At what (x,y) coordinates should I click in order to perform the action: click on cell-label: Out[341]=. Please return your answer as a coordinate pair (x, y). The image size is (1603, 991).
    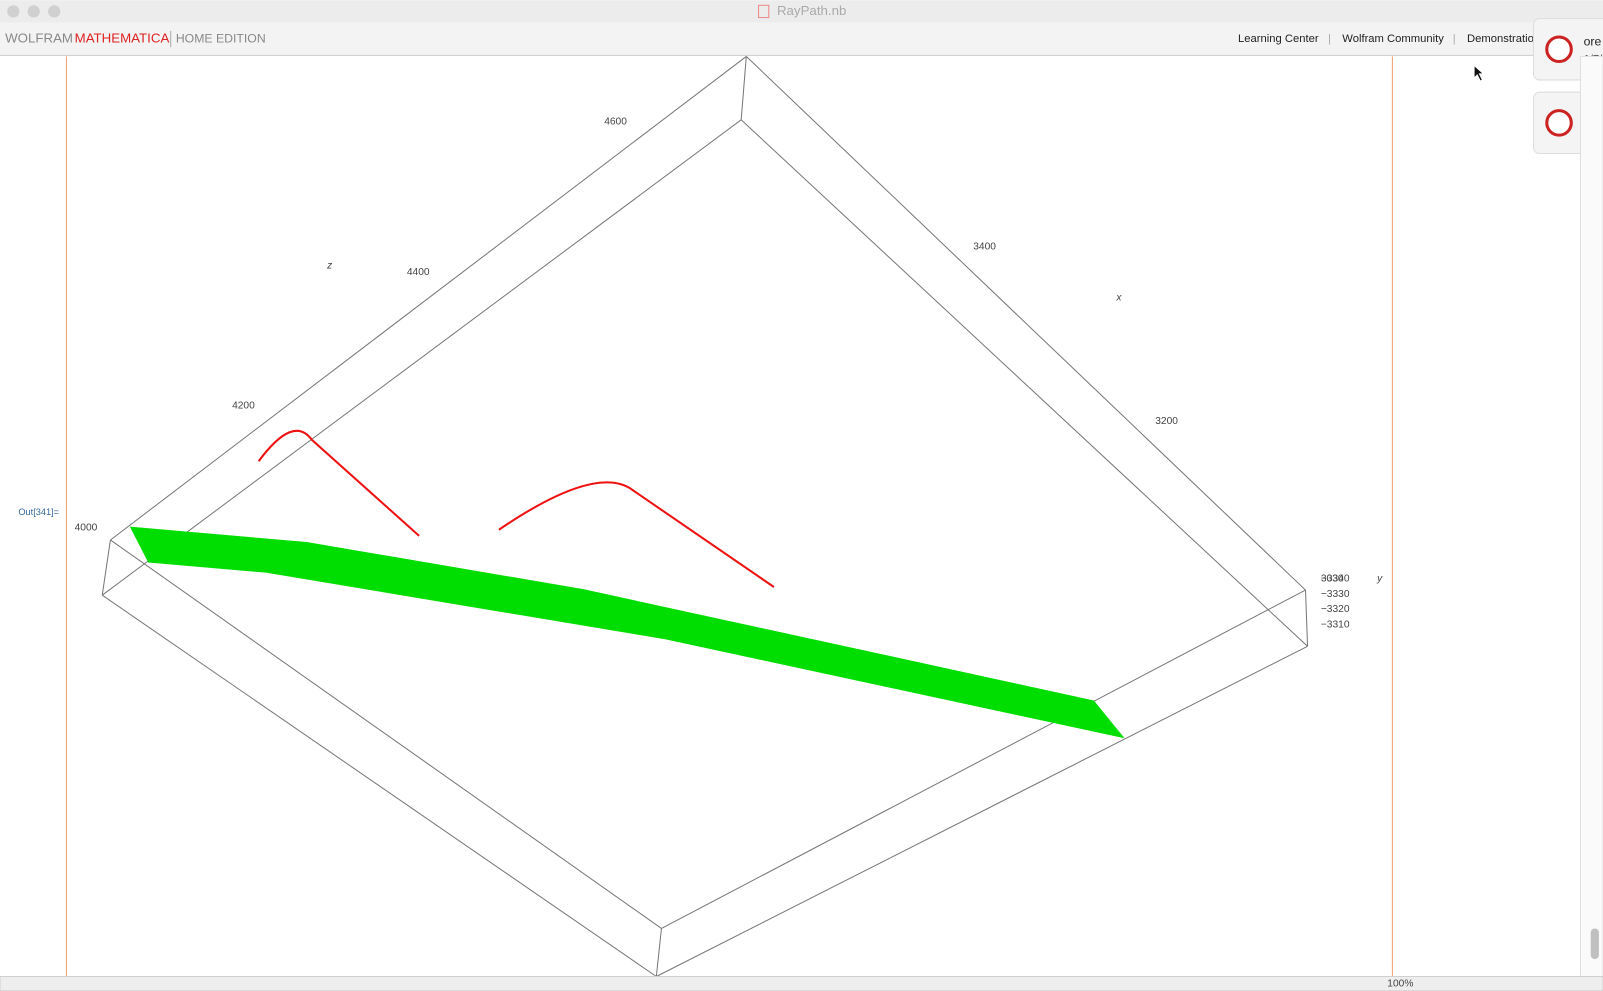
    Looking at the image, I should click on (38, 512).